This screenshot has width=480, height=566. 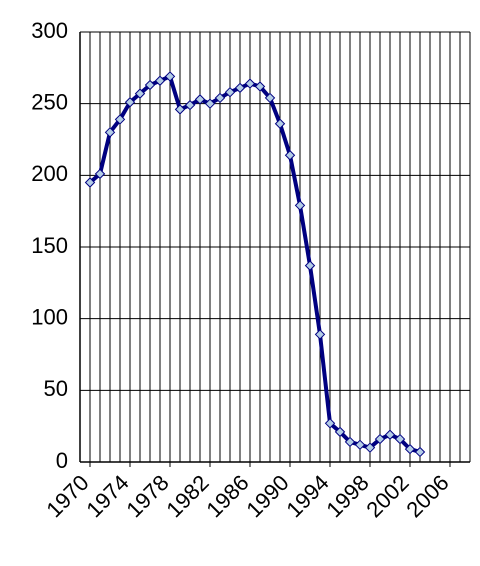 What do you see at coordinates (147, 496) in the screenshot?
I see `x-tick-label: 1978` at bounding box center [147, 496].